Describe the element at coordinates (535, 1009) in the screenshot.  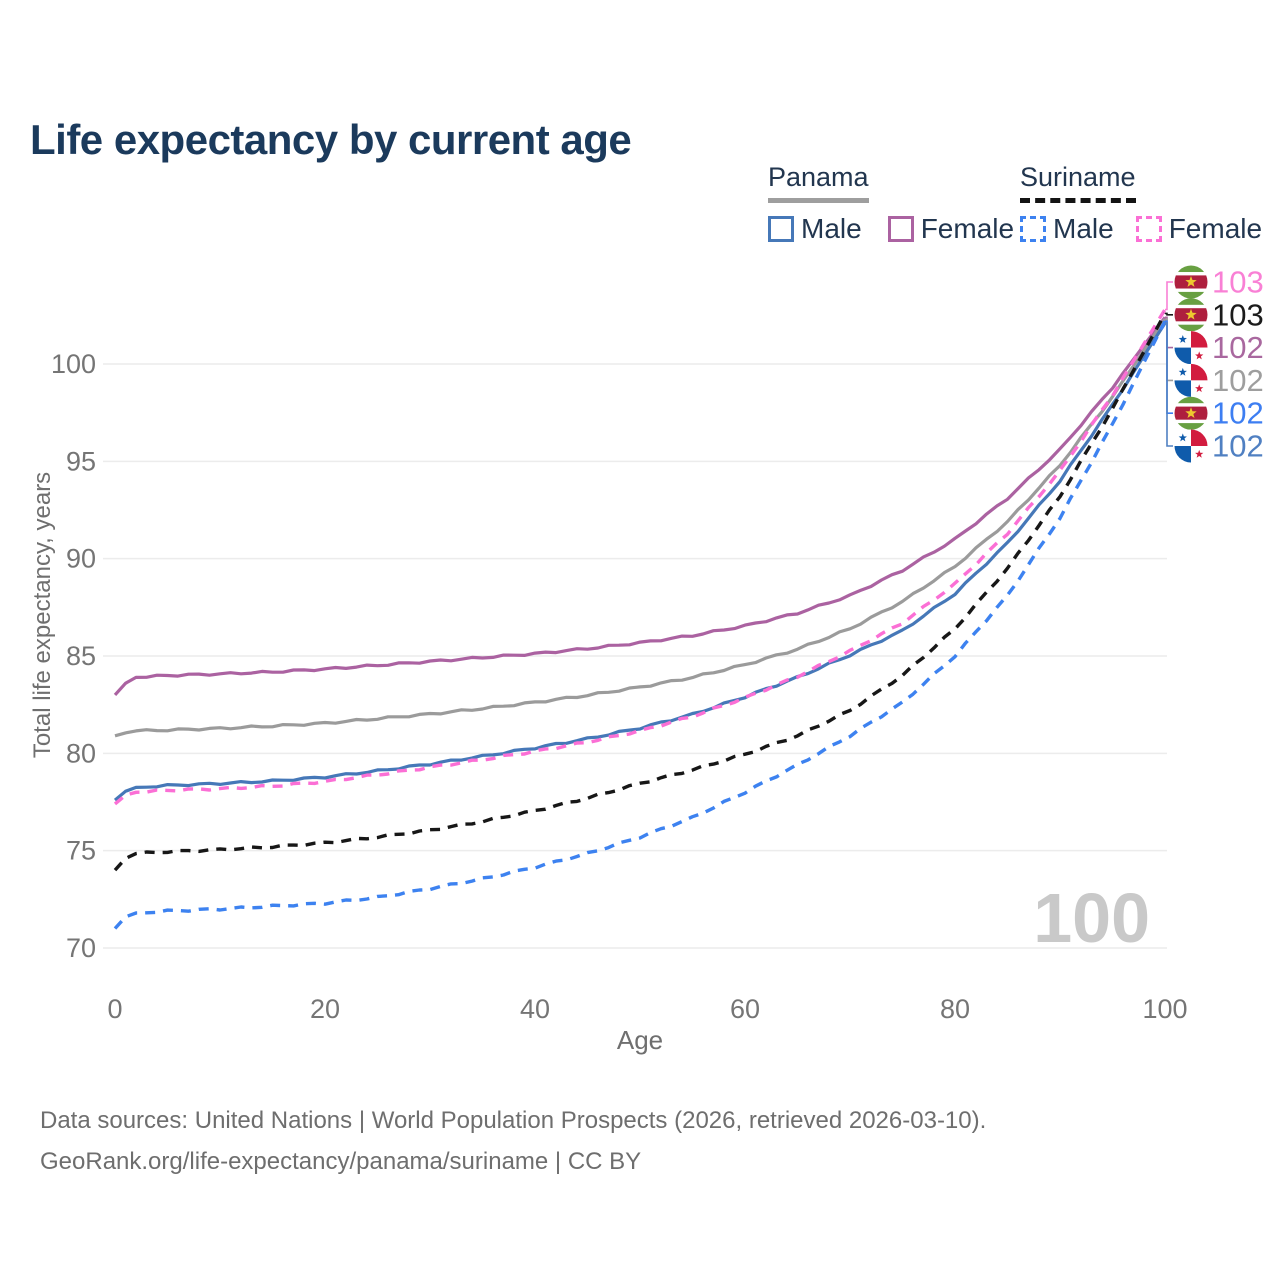
I see `x-tick-label: 40` at that location.